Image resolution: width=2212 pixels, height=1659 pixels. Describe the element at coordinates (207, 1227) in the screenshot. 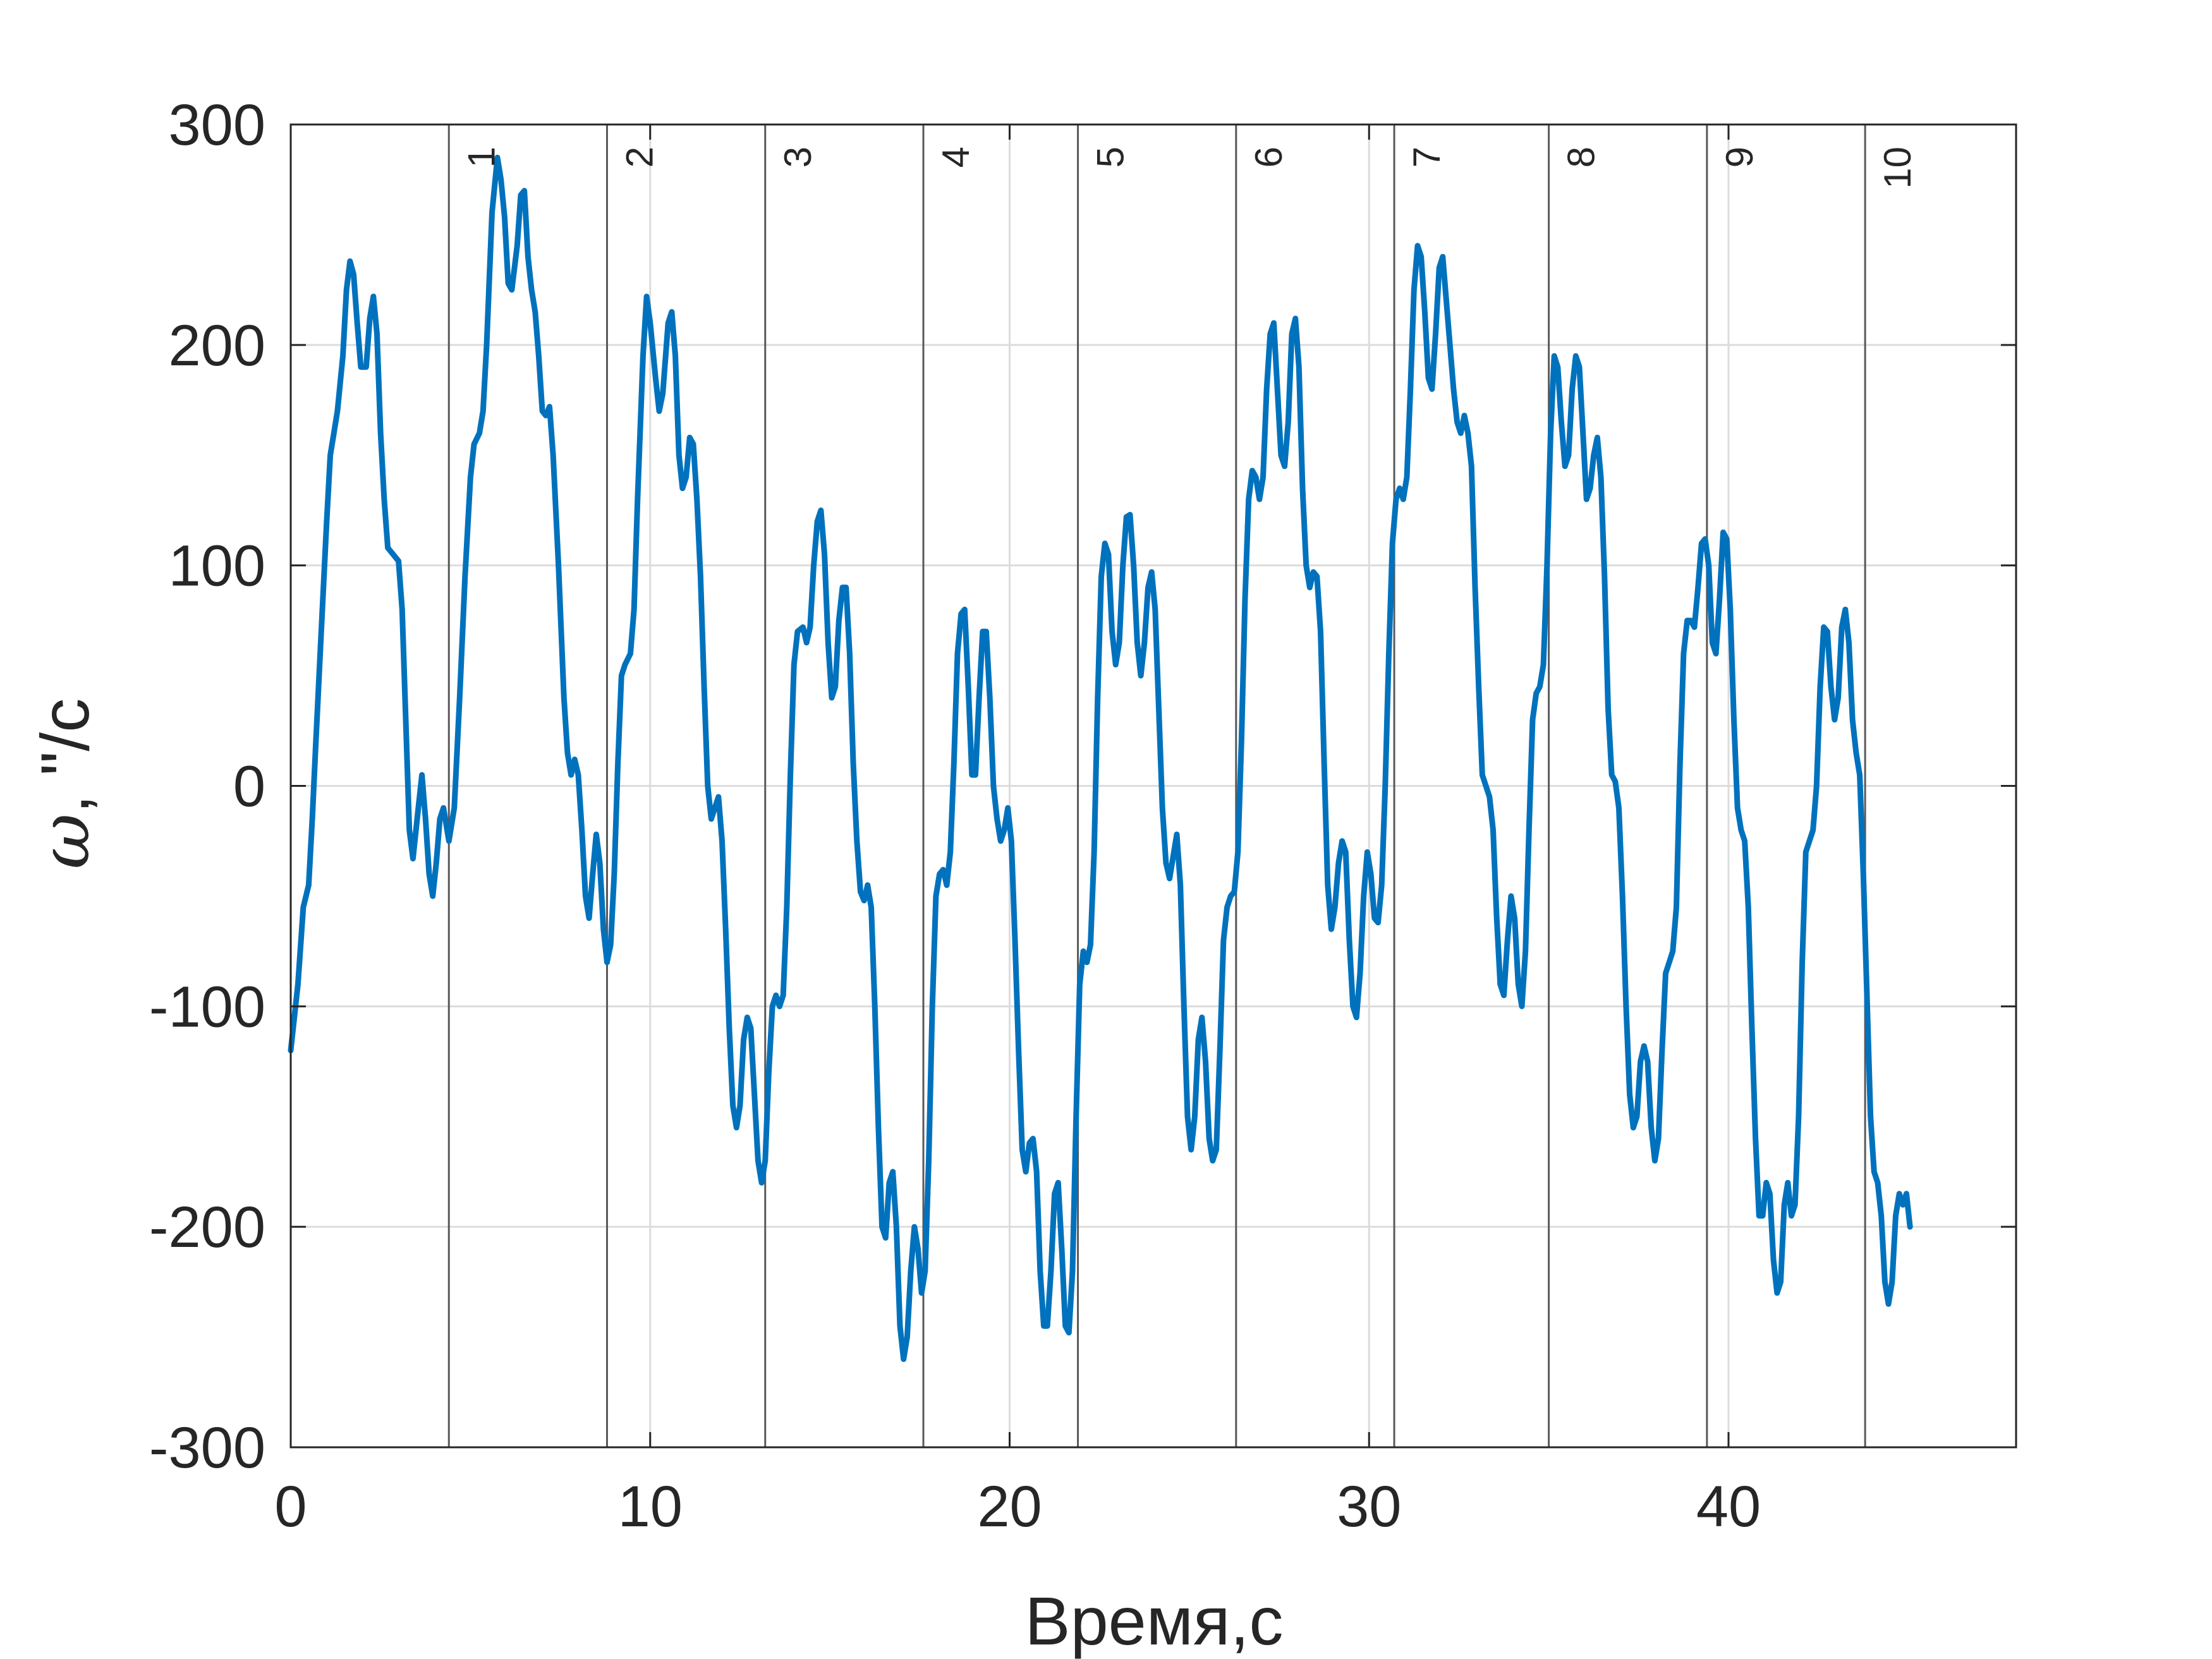

I see `y-tick-label: -200` at that location.